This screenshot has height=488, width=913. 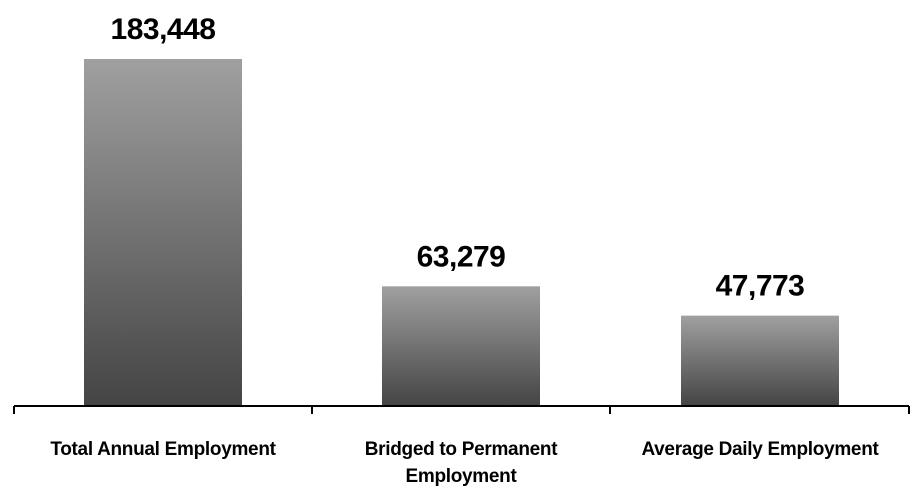 What do you see at coordinates (163, 29) in the screenshot?
I see `data-label-1: 183,448` at bounding box center [163, 29].